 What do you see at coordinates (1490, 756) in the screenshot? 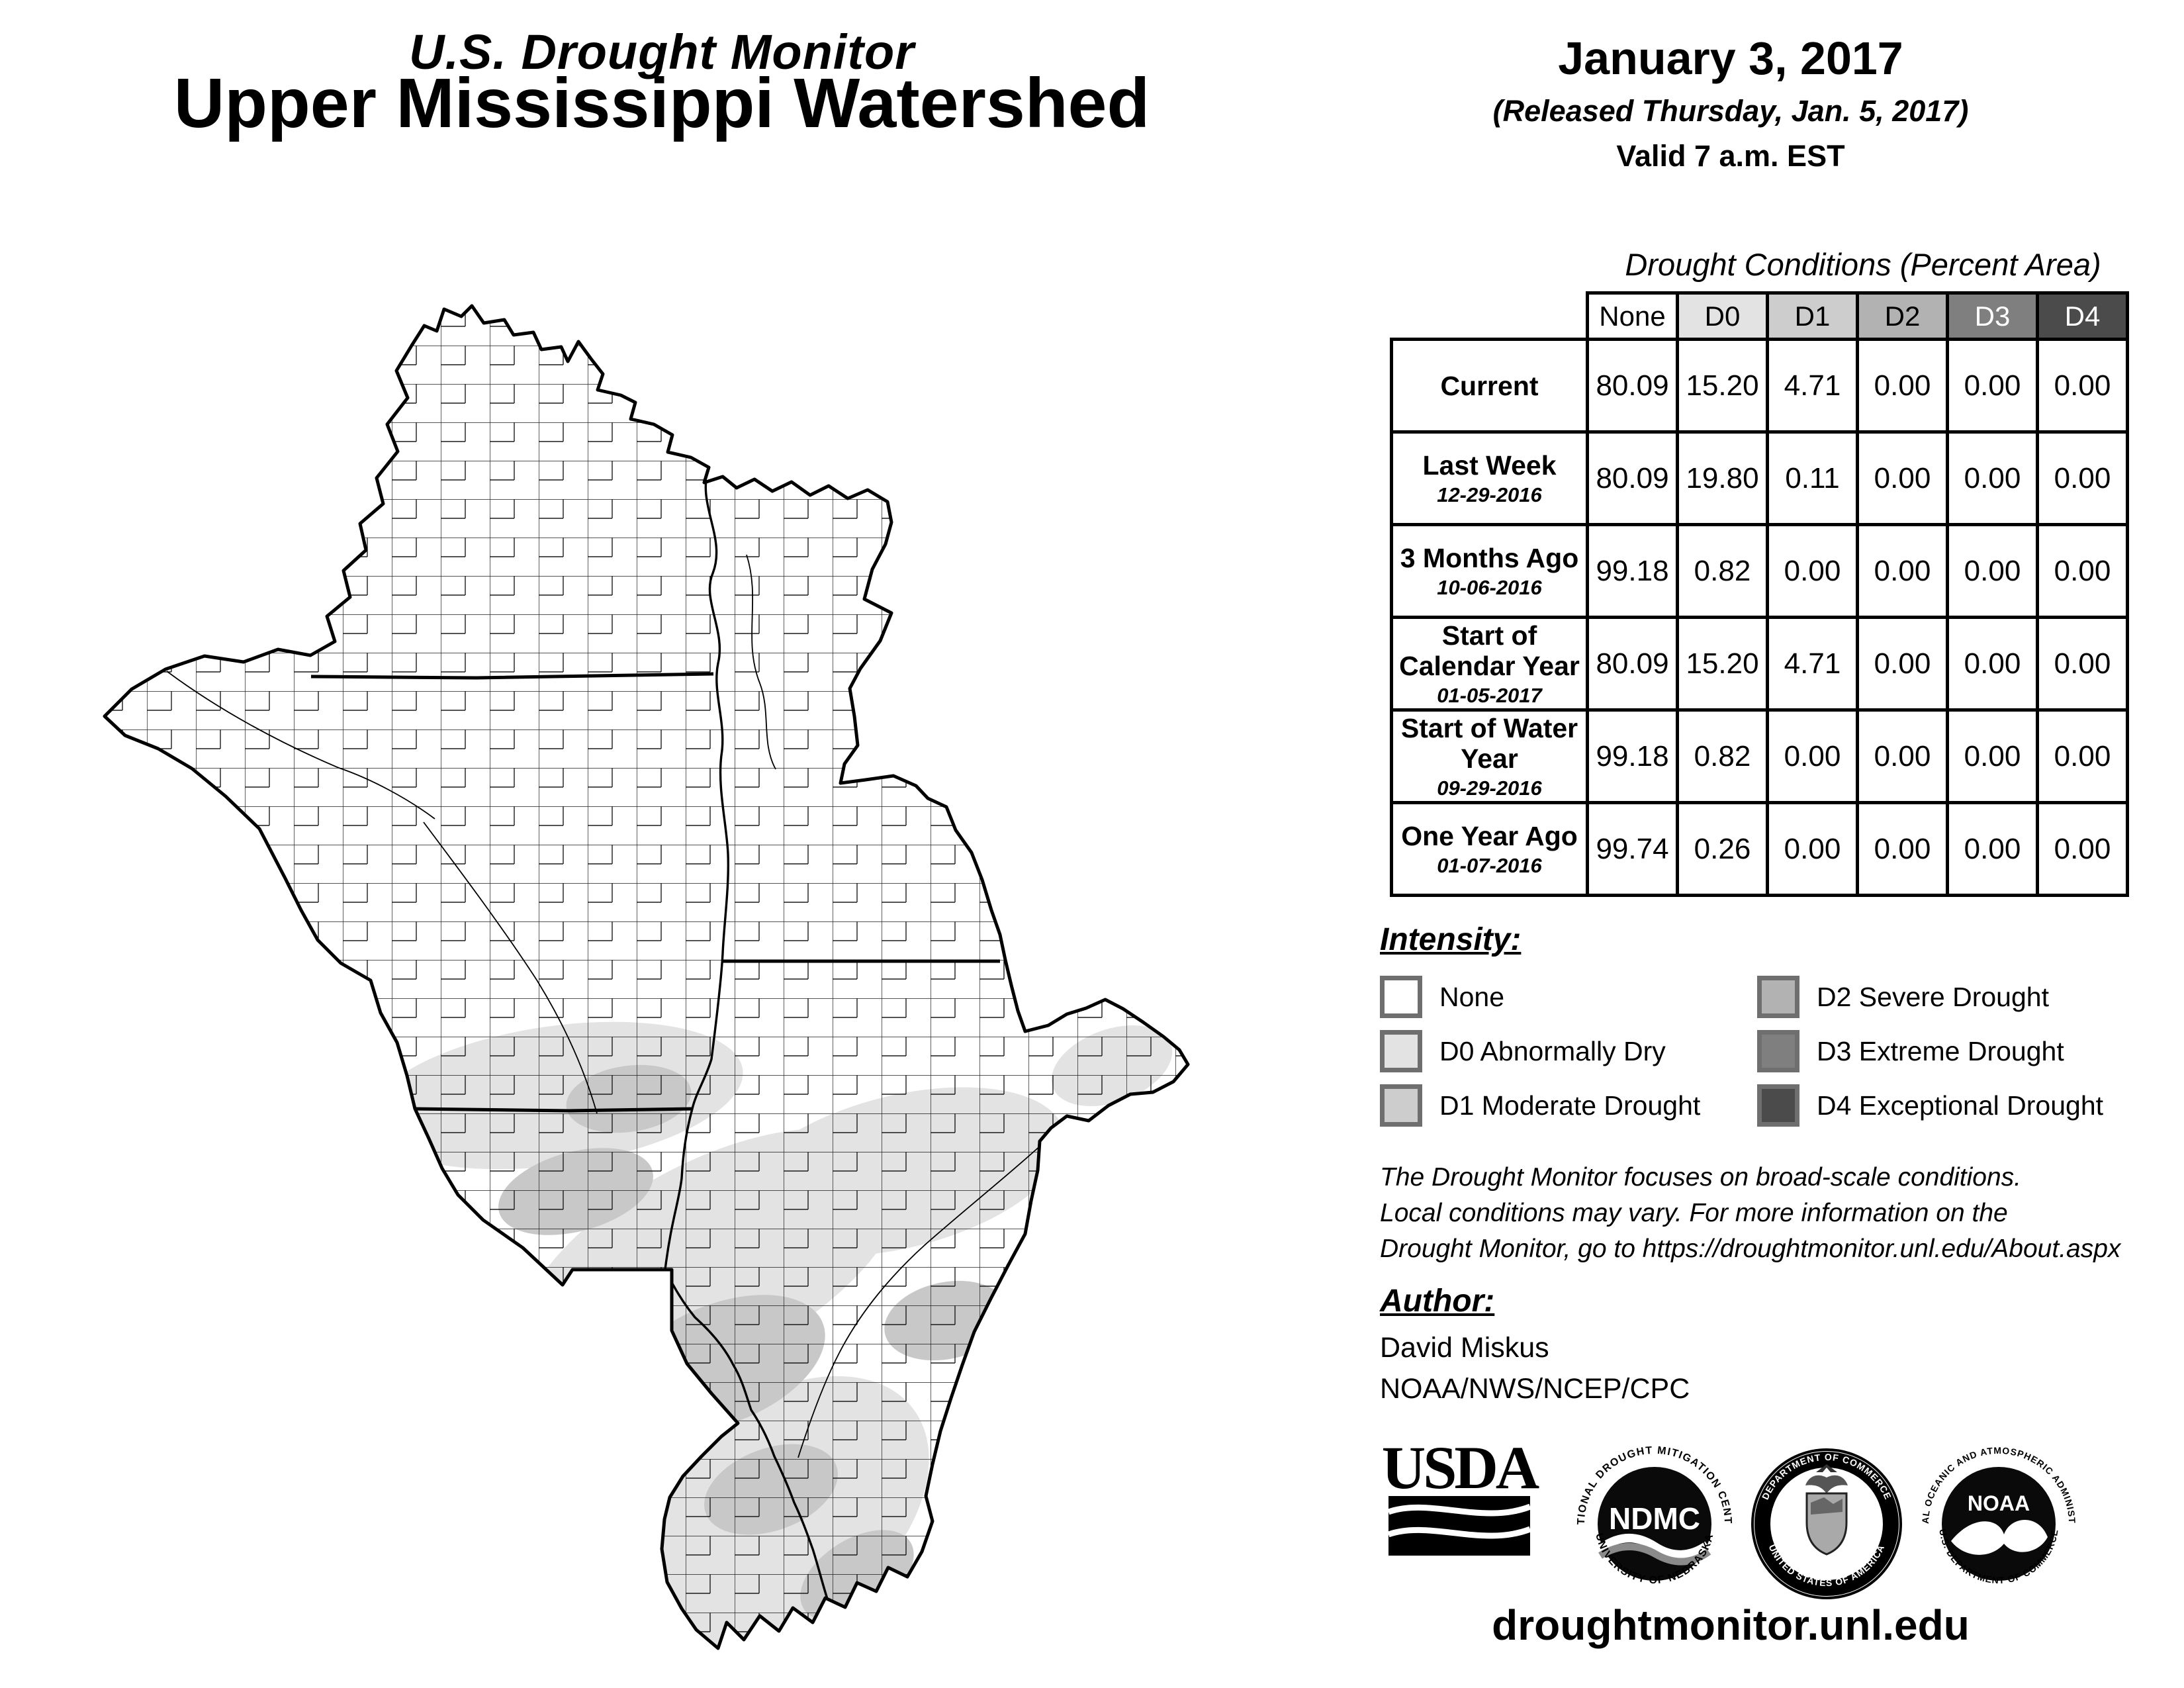
I see `row-label: Start of Water Year 09-29-2016` at bounding box center [1490, 756].